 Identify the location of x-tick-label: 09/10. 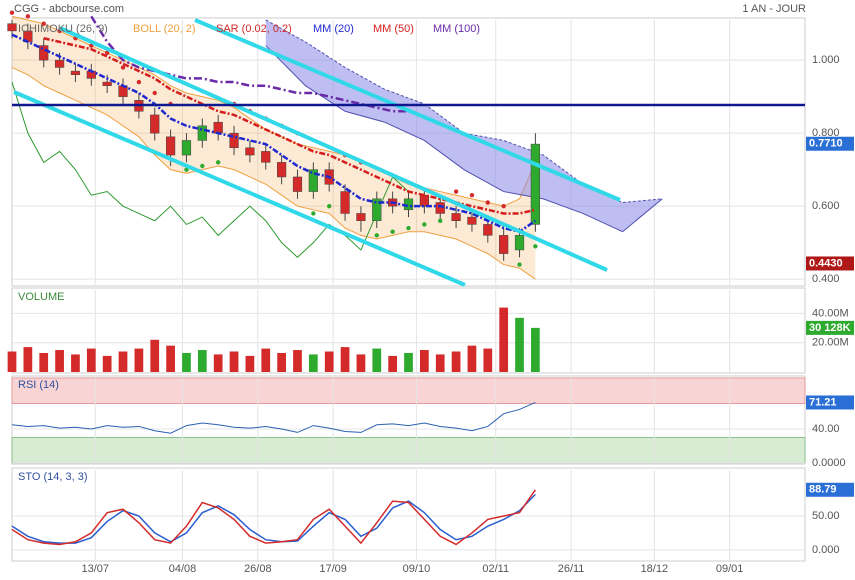
(417, 569).